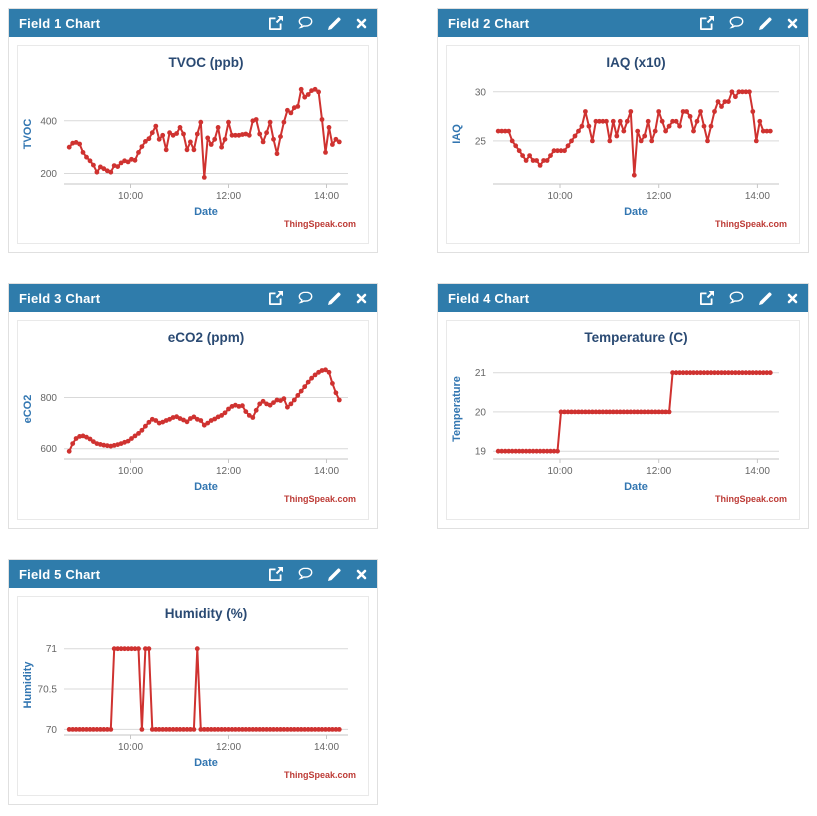 Image resolution: width=817 pixels, height=816 pixels. Describe the element at coordinates (60, 23) in the screenshot. I see `panel-title: Field 1 Chart` at that location.